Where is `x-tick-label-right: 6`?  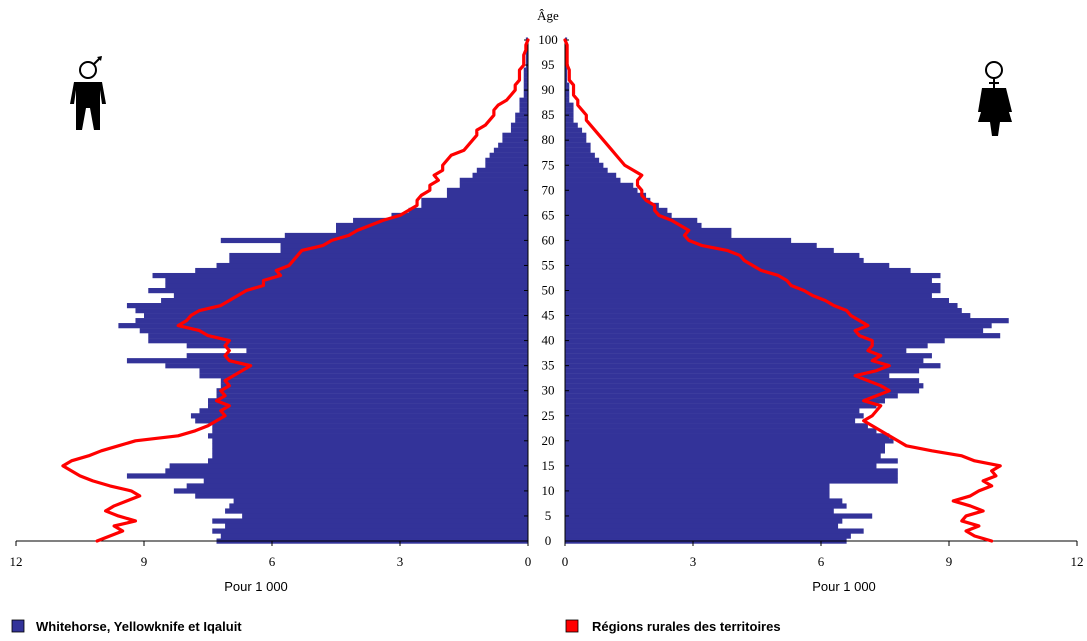
x-tick-label-right: 6 is located at coordinates (821, 561).